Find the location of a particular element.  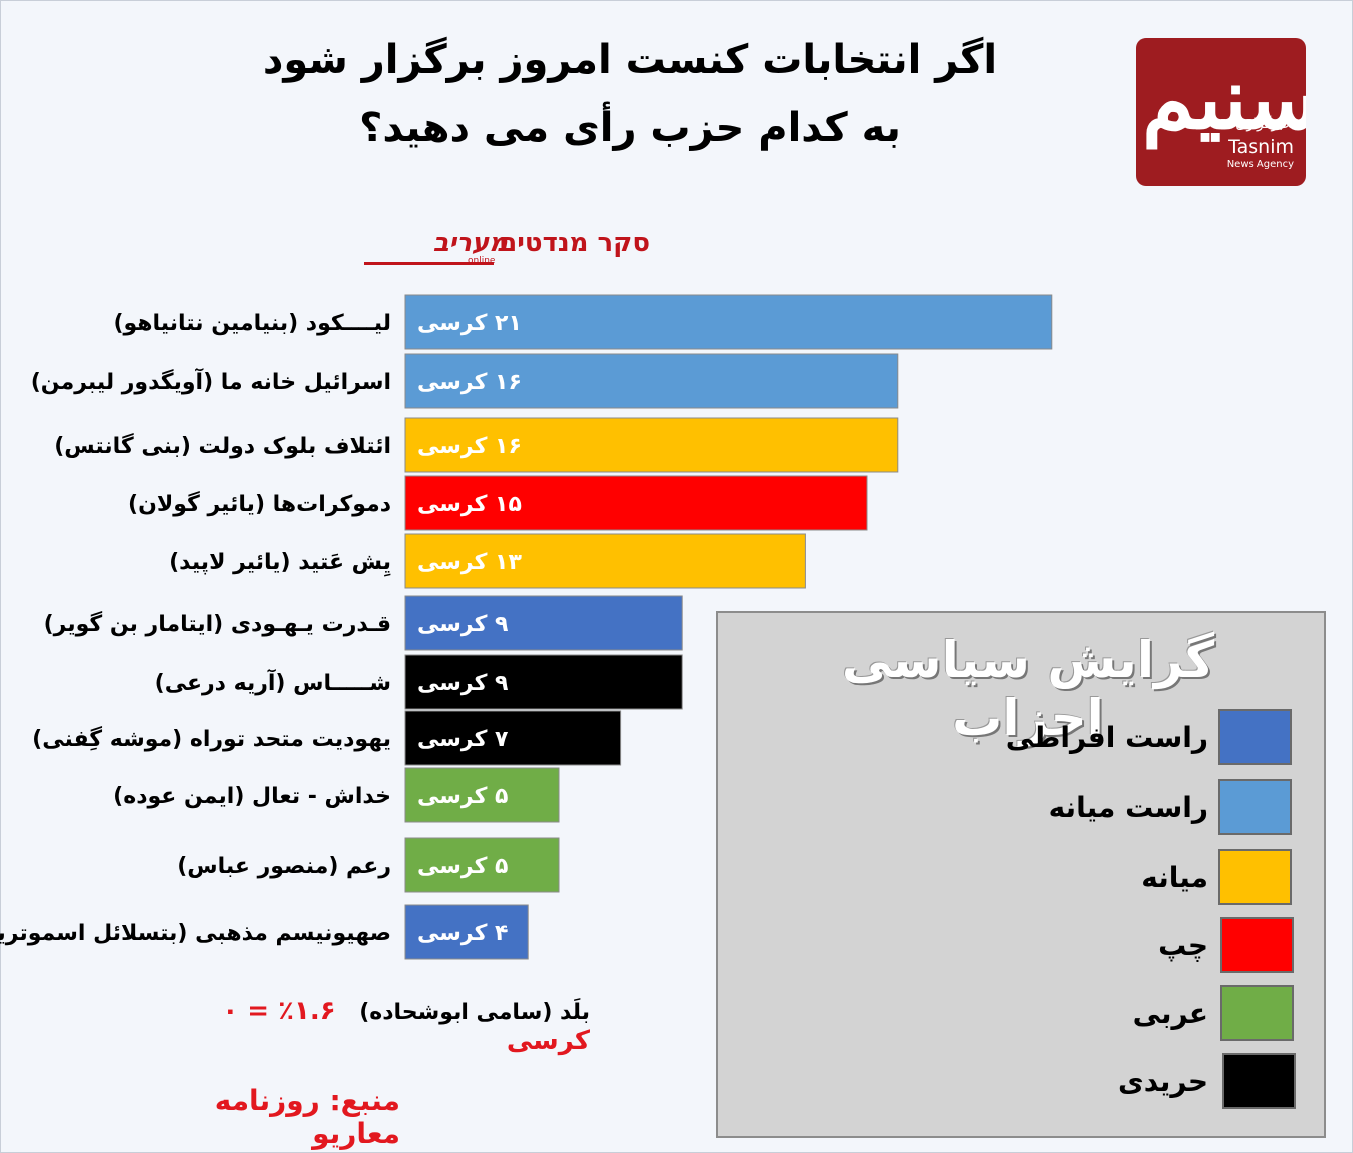

party-label: ائتلاف بلوک دولت (بنی گانتس) is located at coordinates (222, 445).